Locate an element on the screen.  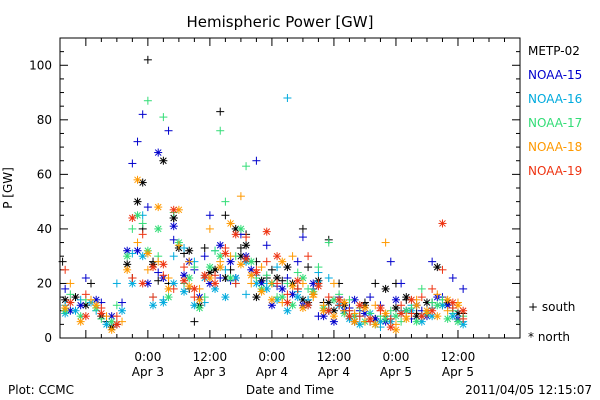
x-tick-label-date: Apr 3 is located at coordinates (210, 372).